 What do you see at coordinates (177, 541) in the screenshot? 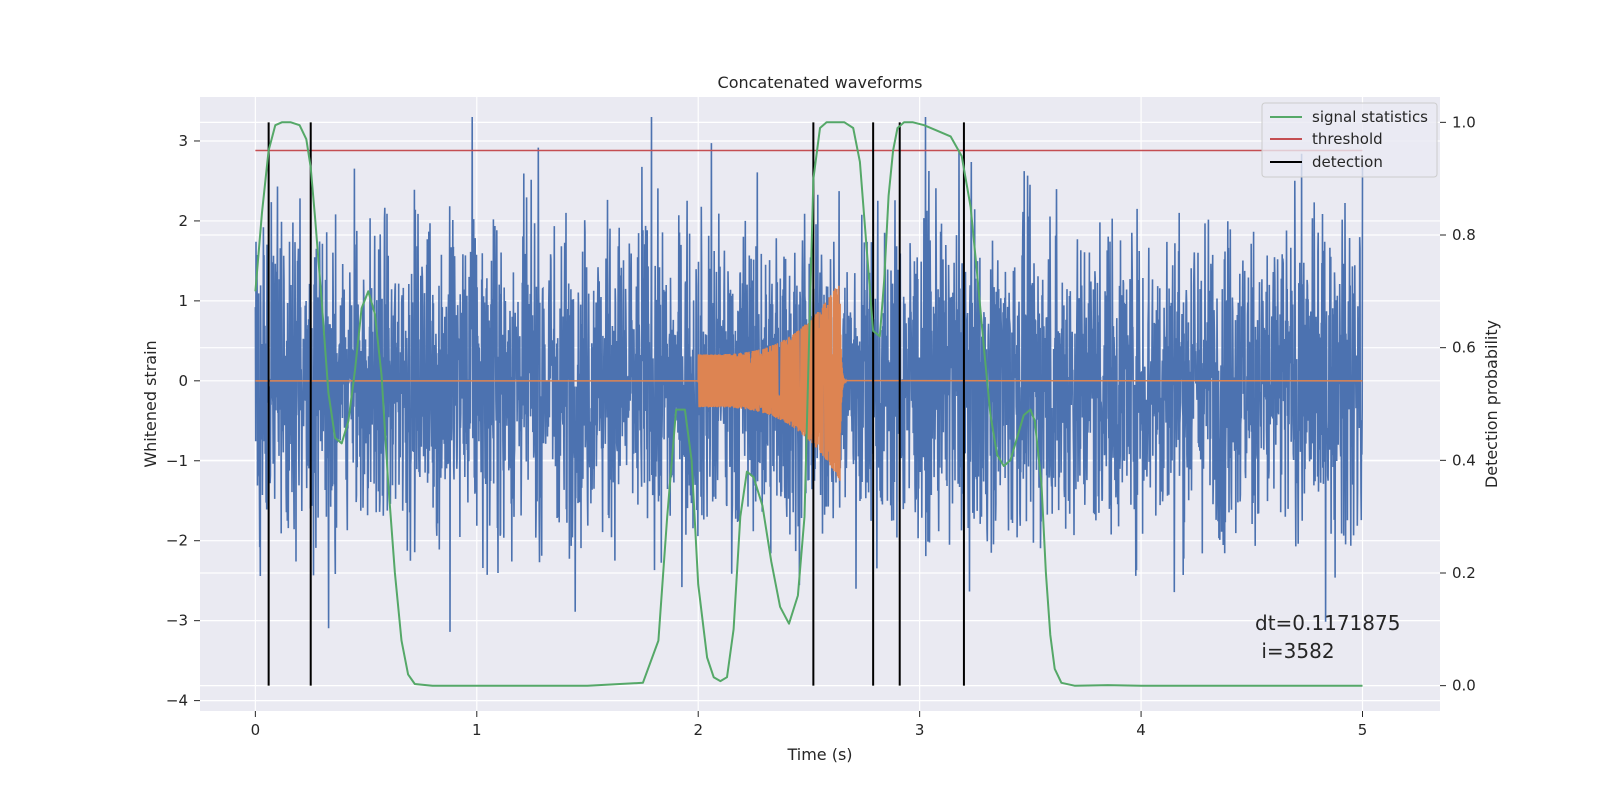
I see `y-tick-label: −2` at bounding box center [177, 541].